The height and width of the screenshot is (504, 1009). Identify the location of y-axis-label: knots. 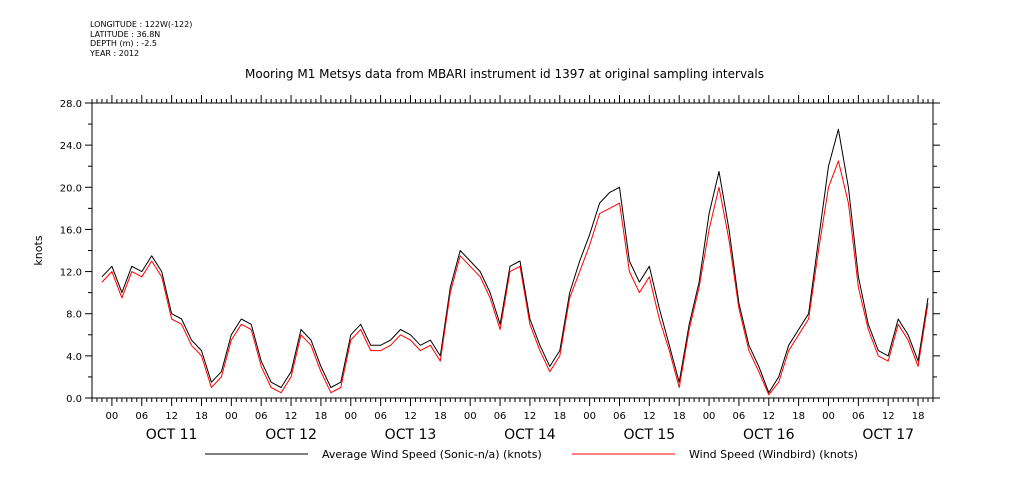
(38, 250).